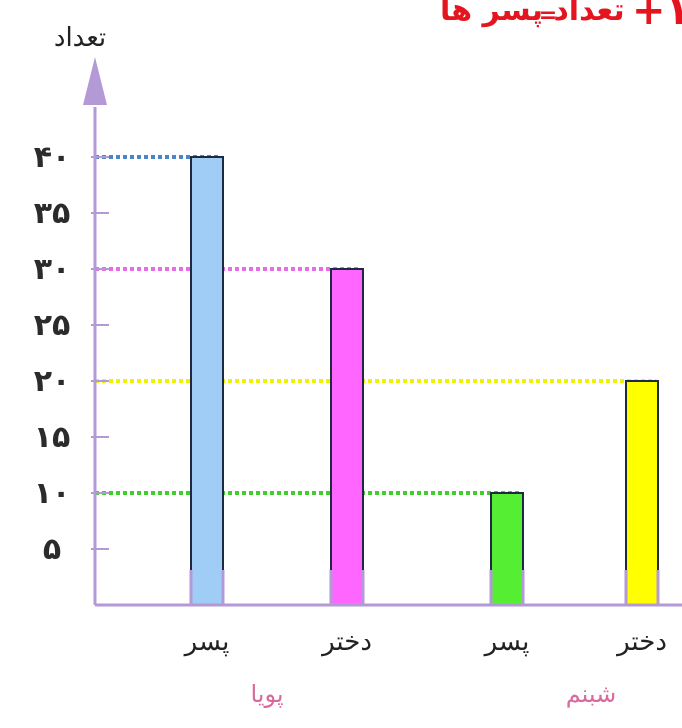  I want to click on y-tick-label: ۲۰, so click(52, 381).